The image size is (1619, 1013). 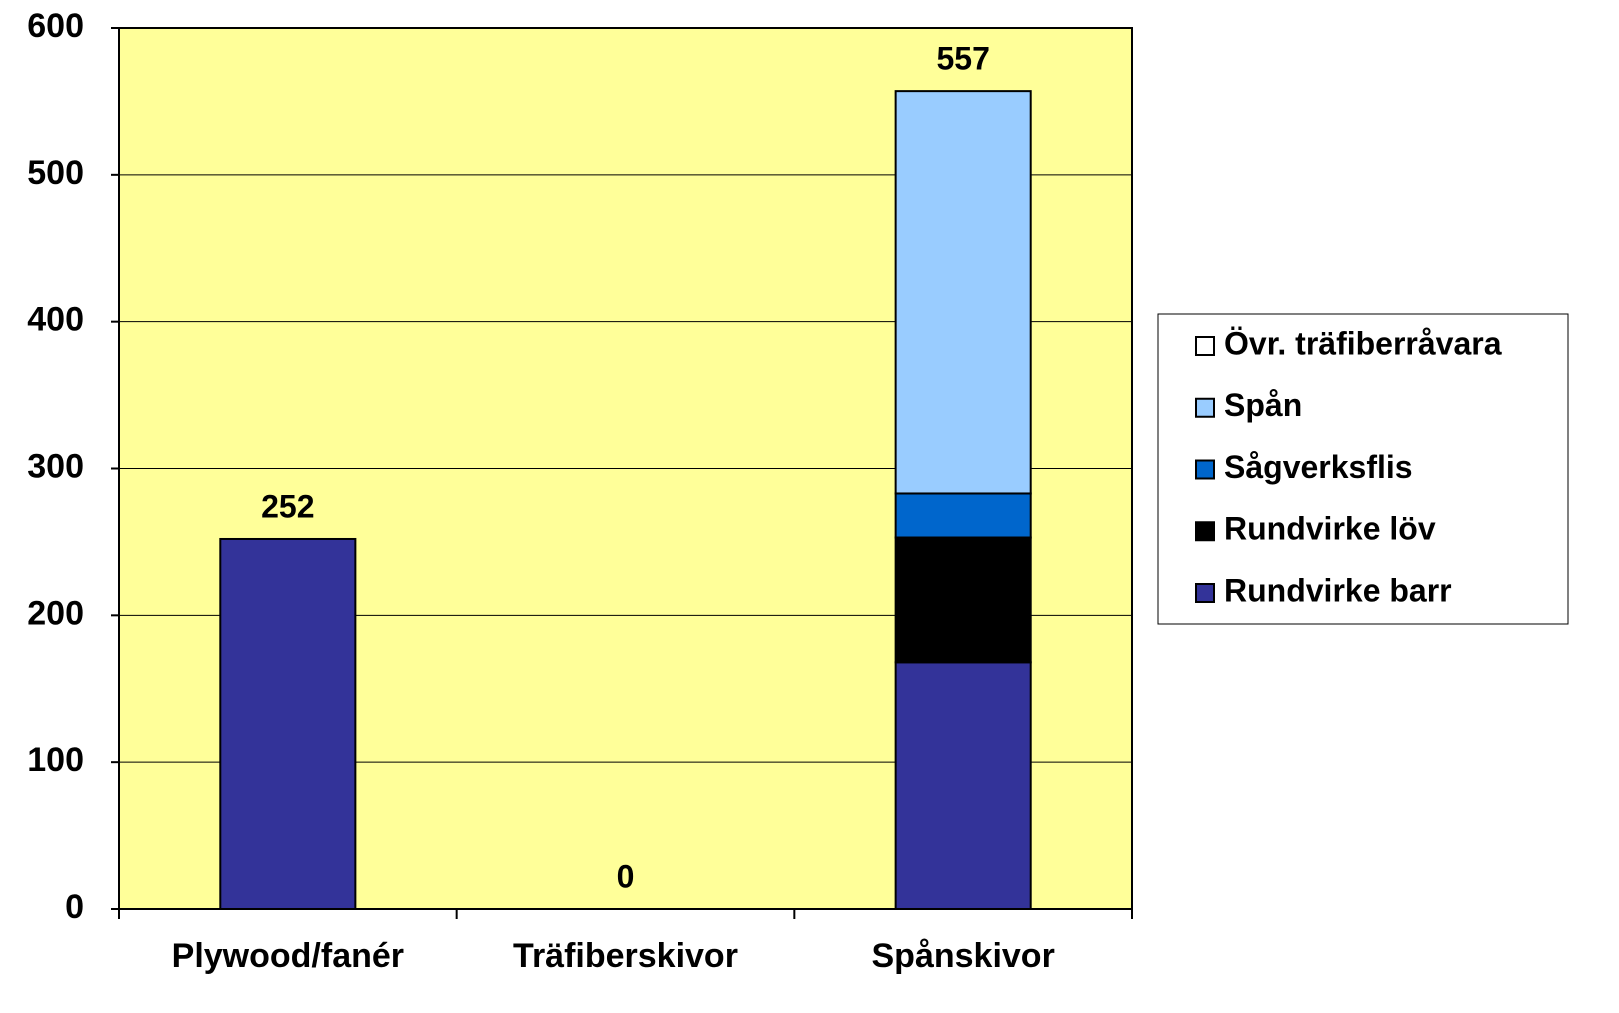 What do you see at coordinates (55, 613) in the screenshot?
I see `y-tick-label: 200` at bounding box center [55, 613].